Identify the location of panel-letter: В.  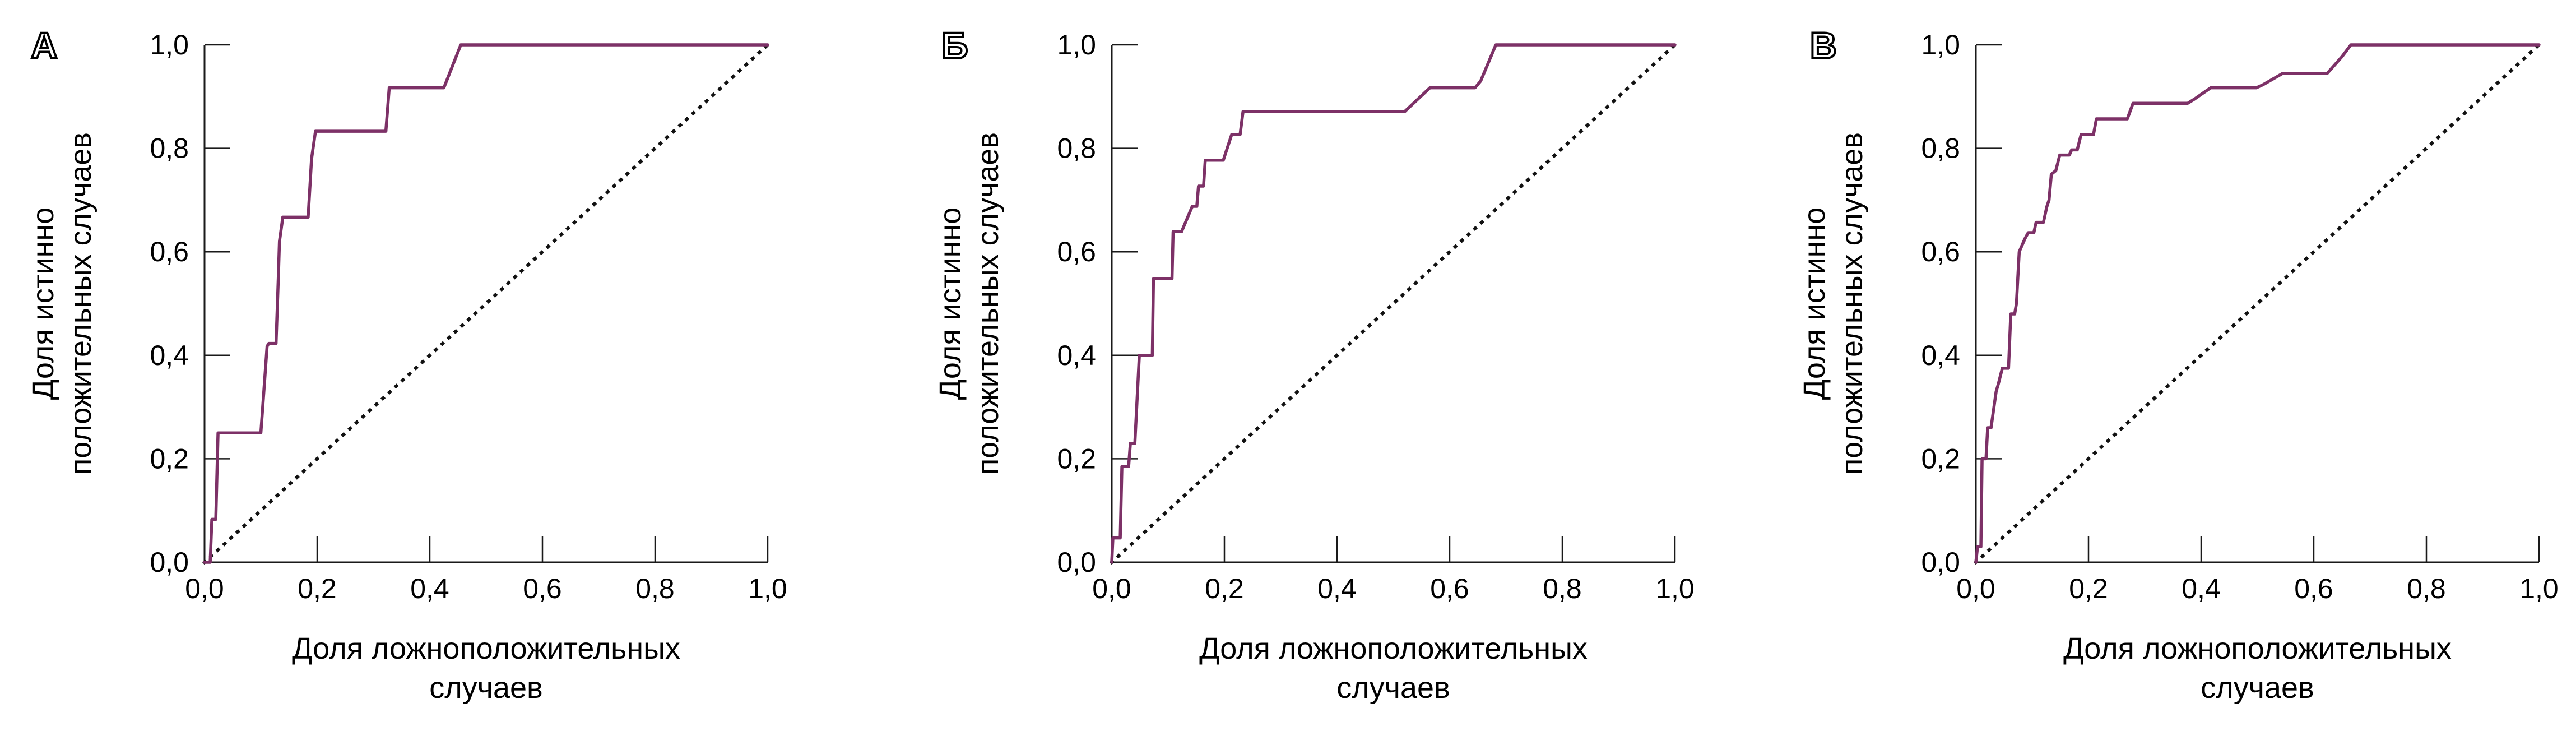
(1823, 46).